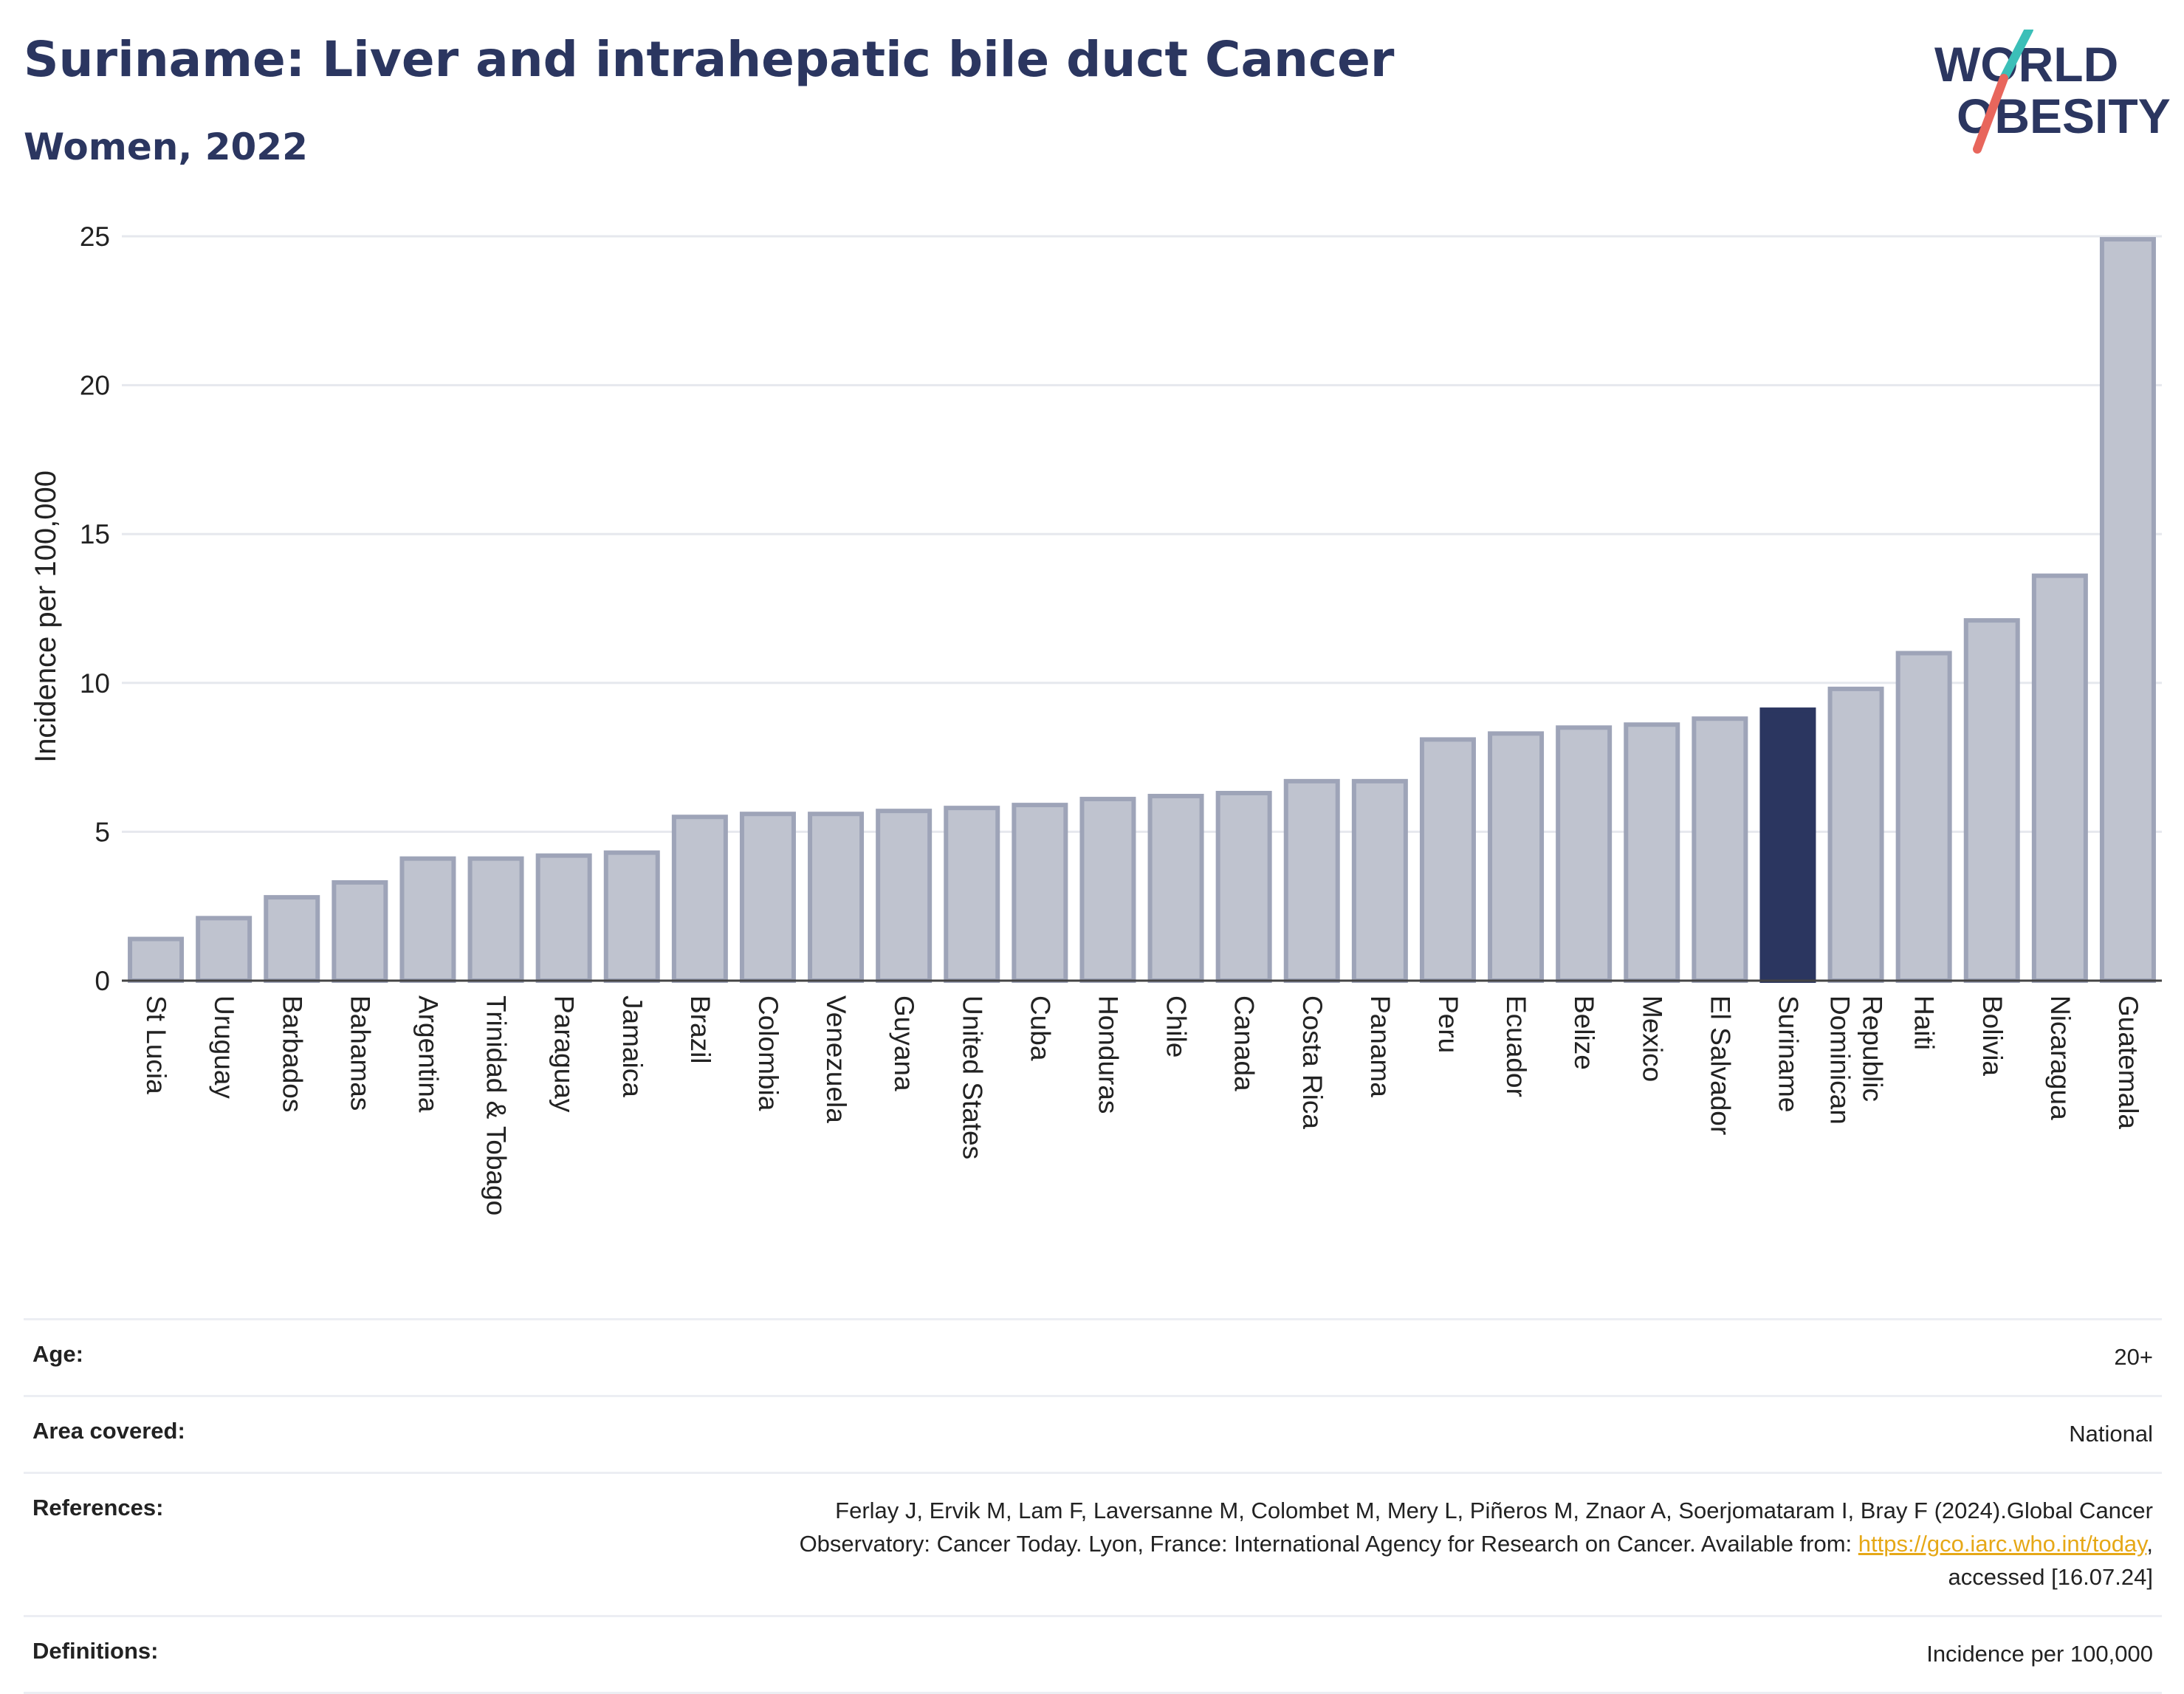 This screenshot has height=1694, width=2184. I want to click on world-obesity-logo: WORLD OBESITY, so click(2052, 92).